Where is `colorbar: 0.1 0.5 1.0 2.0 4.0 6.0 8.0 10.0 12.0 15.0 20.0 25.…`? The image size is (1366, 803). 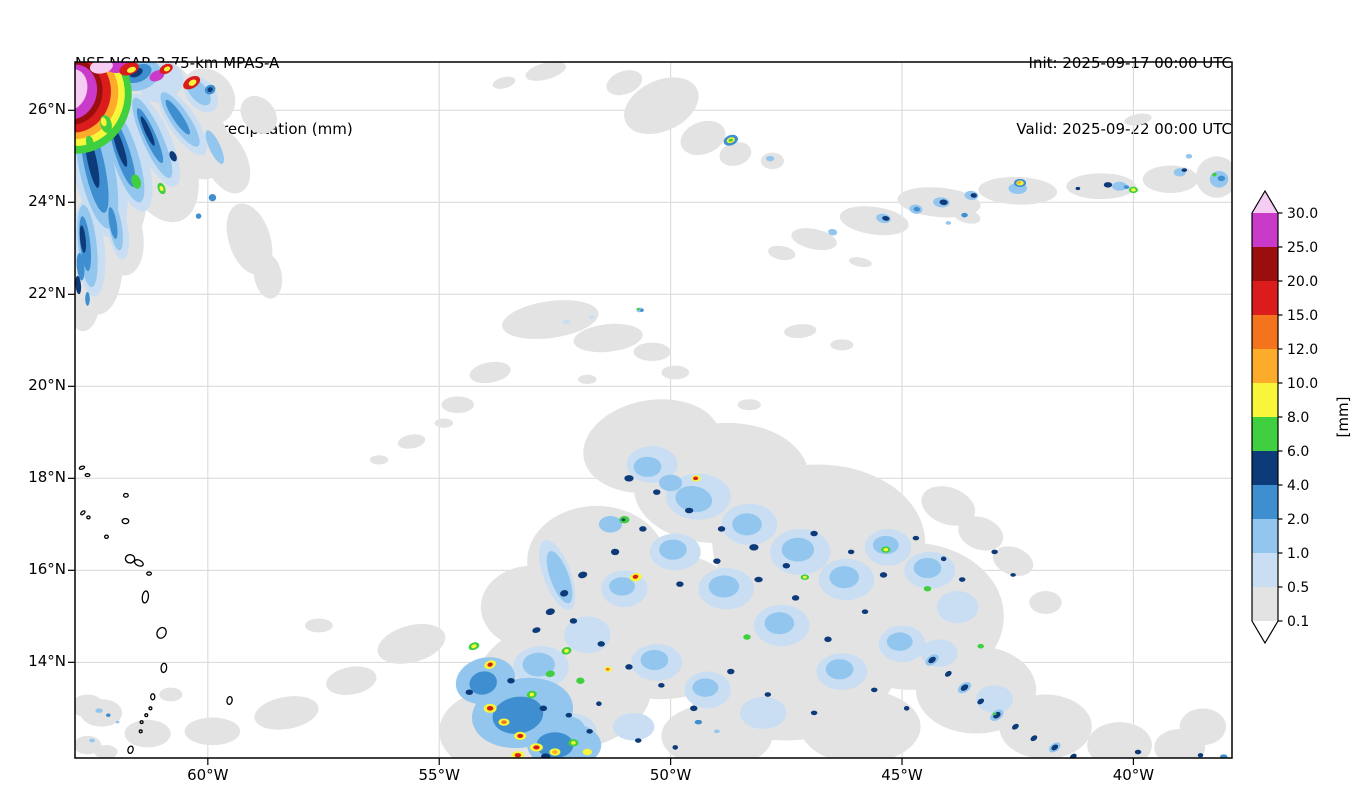 colorbar: 0.1 0.5 1.0 2.0 4.0 6.0 8.0 10.0 12.0 15.0 20.0 25.… is located at coordinates (1301, 417).